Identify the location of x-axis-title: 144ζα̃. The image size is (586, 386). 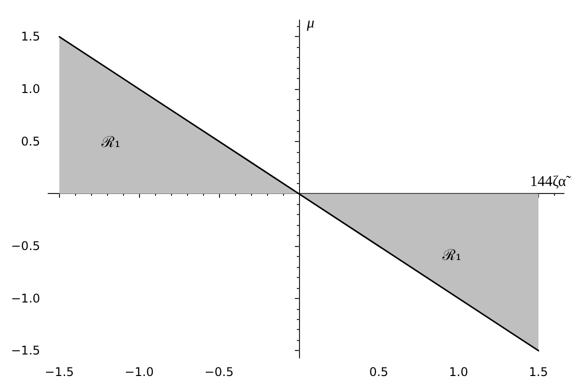
(550, 182).